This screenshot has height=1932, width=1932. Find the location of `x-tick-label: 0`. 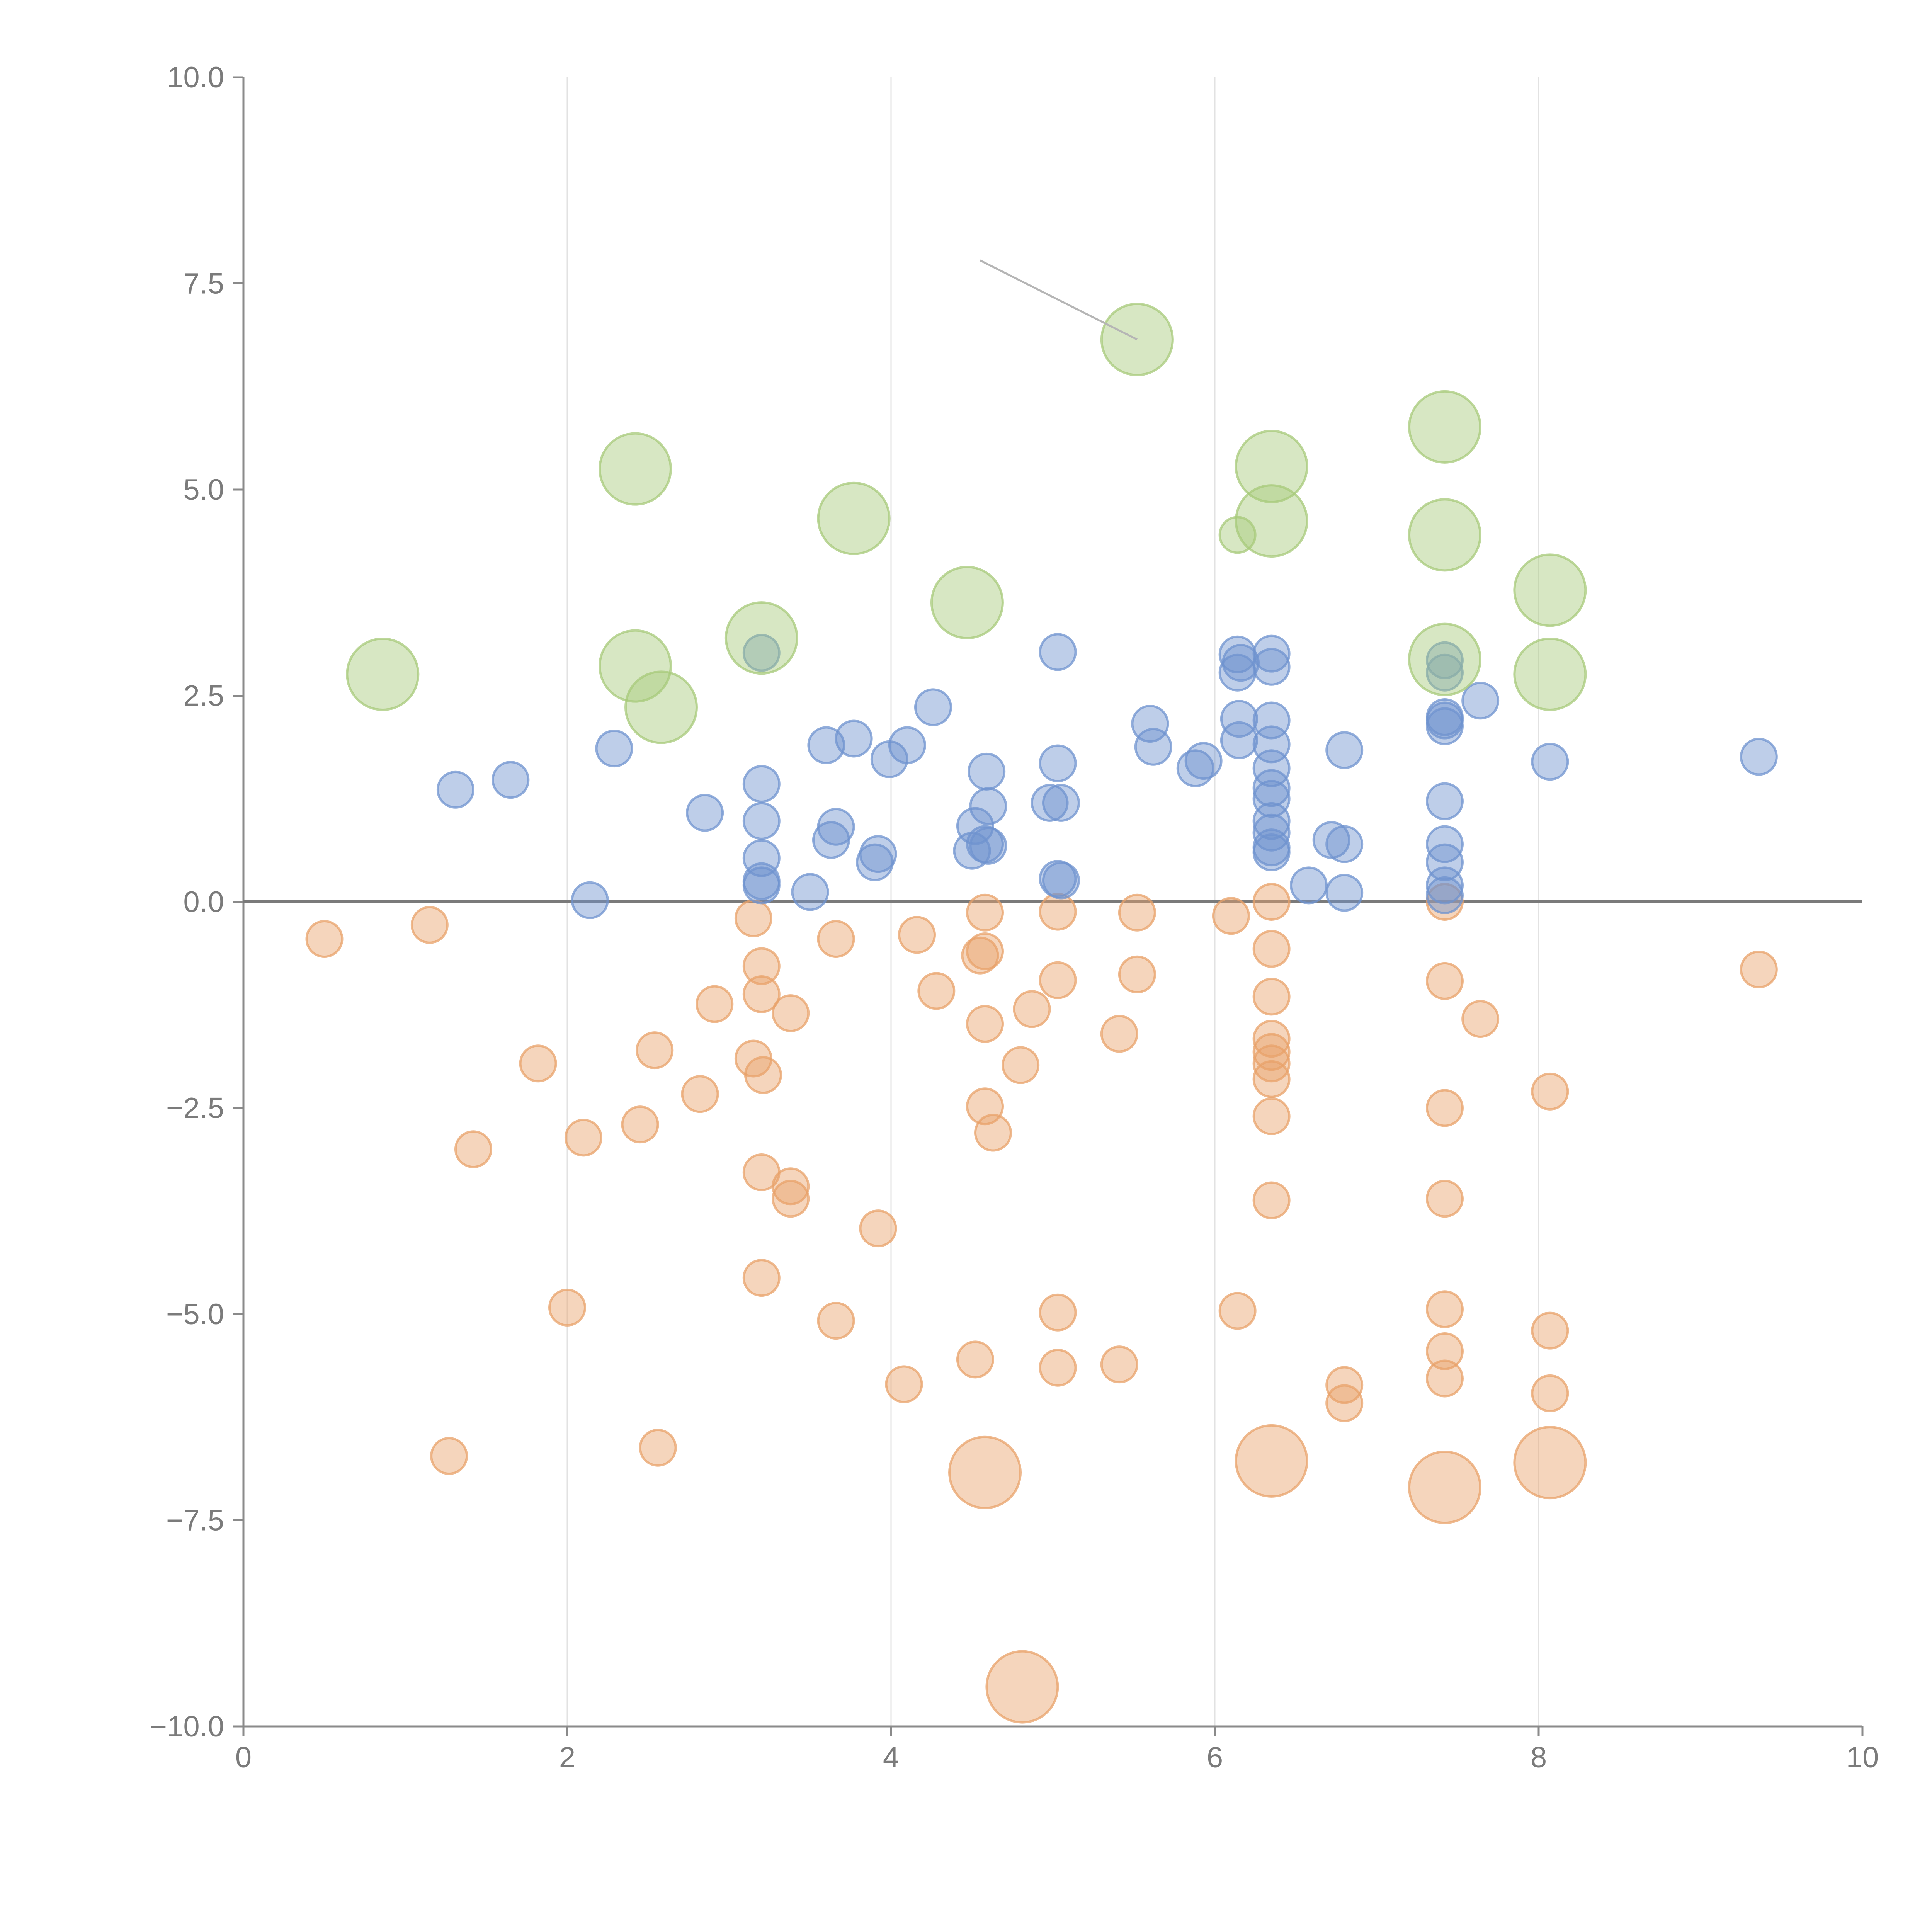

x-tick-label: 0 is located at coordinates (244, 1757).